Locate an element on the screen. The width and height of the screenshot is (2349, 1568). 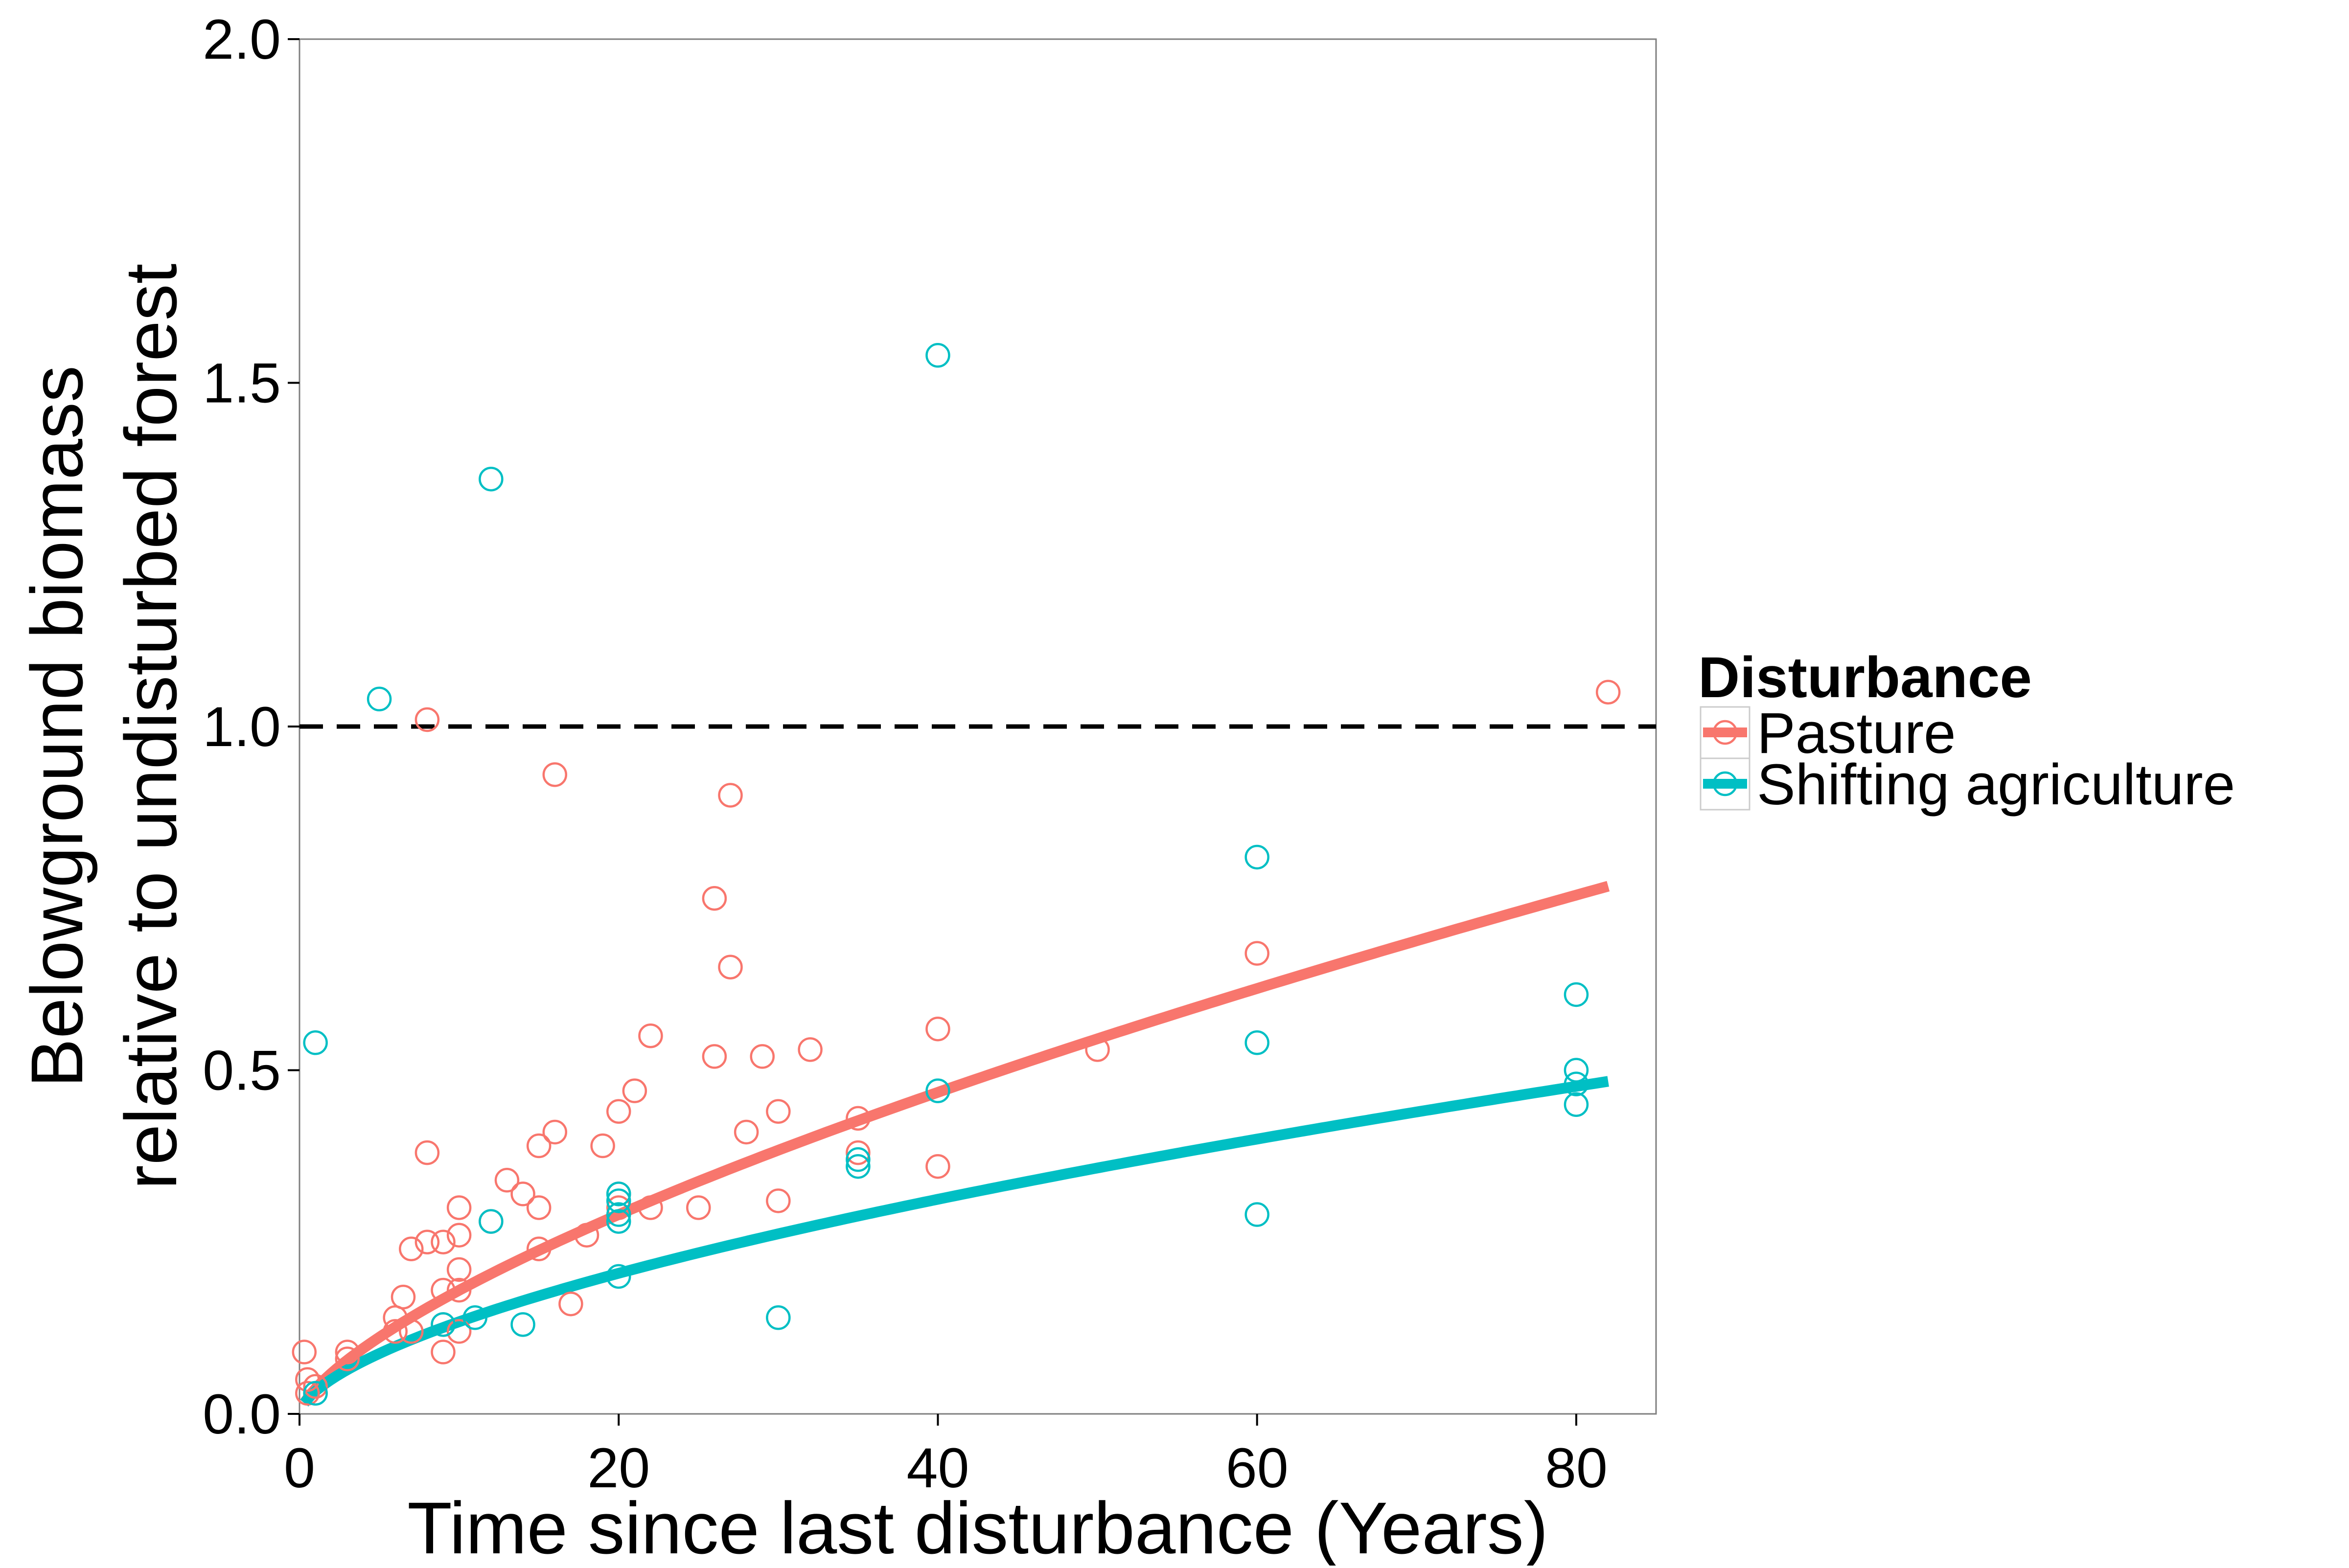
x-tick-label: 60 is located at coordinates (1257, 1469).